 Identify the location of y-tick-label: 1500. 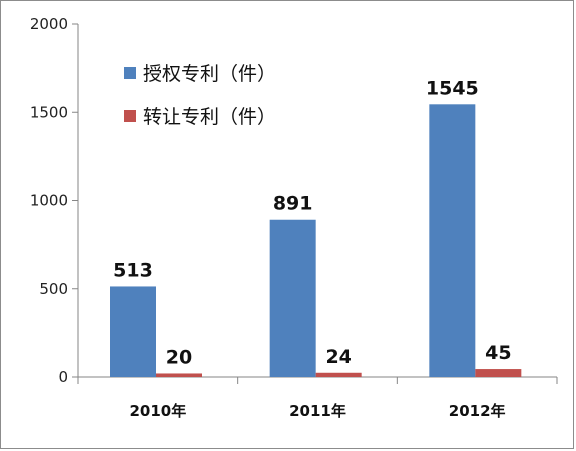
(49, 112).